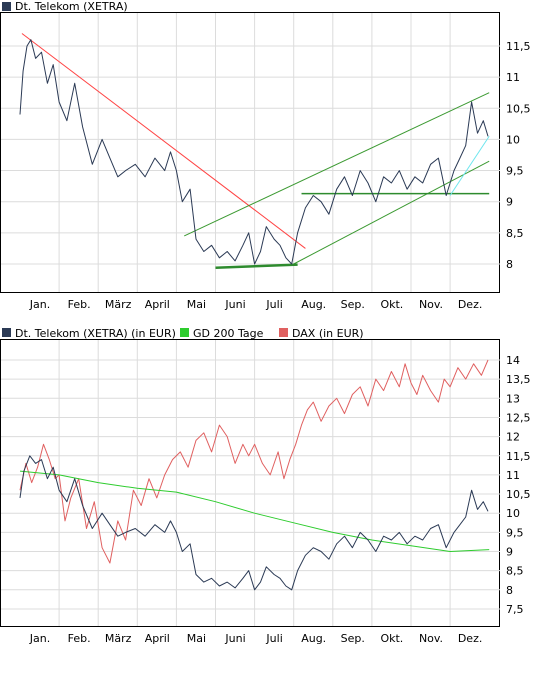  Describe the element at coordinates (515, 609) in the screenshot. I see `y-tick-label: 7,5` at that location.